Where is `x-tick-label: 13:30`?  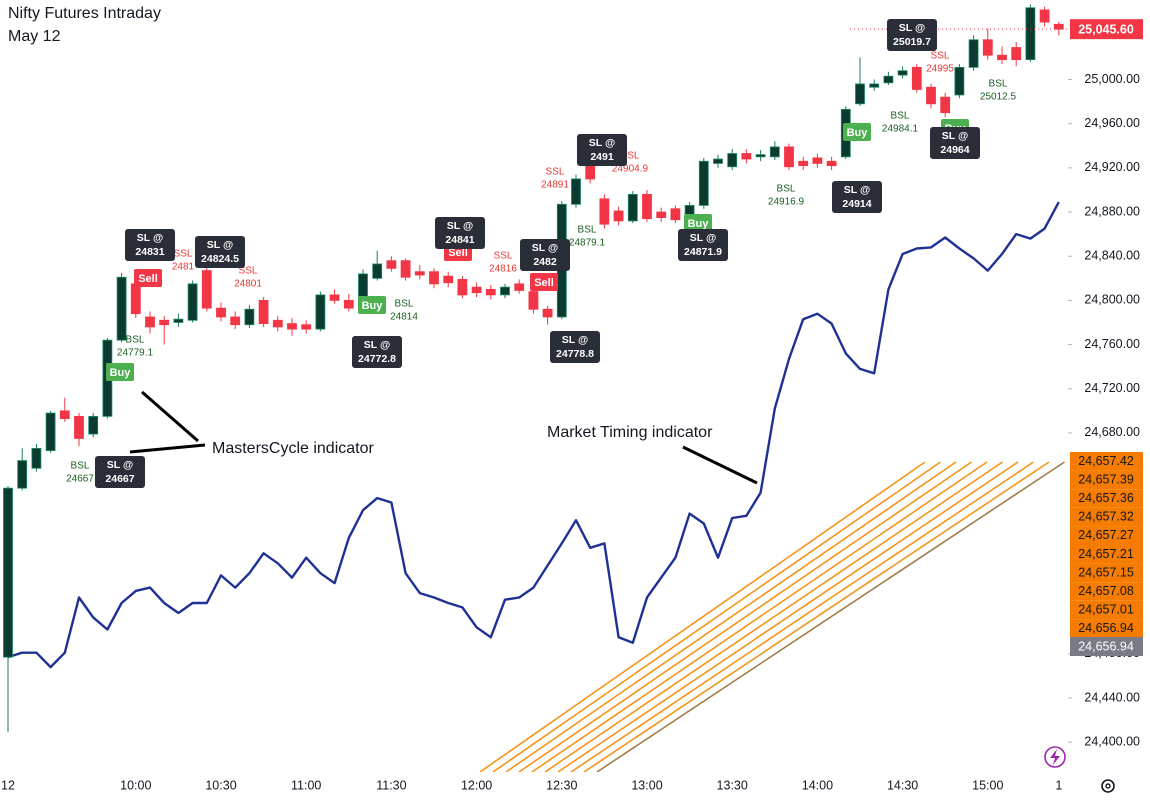
x-tick-label: 13:30 is located at coordinates (732, 785).